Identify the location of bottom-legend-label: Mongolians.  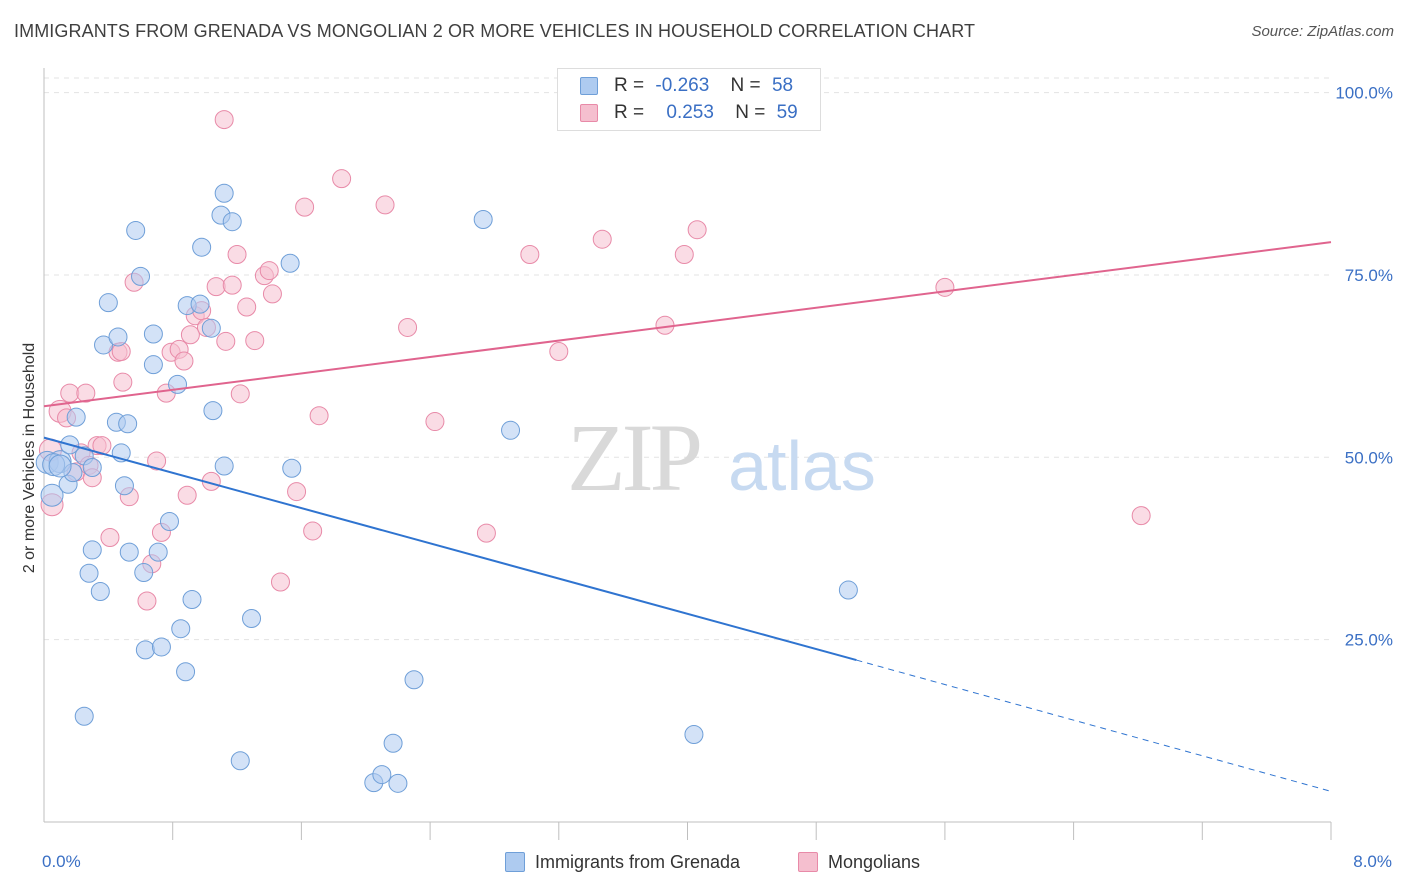
(874, 862).